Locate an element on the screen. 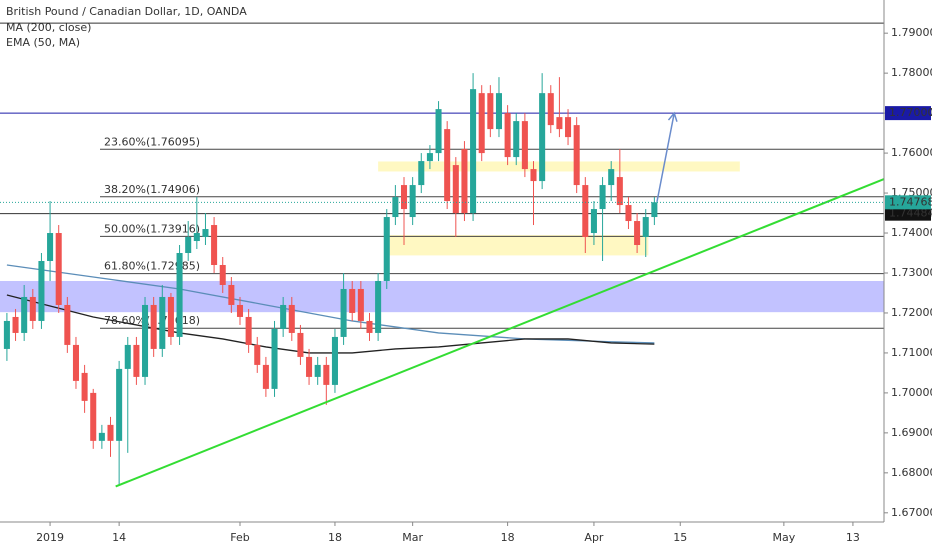 The width and height of the screenshot is (932, 550). fib-label: 23.60%(1.76095) is located at coordinates (152, 141).